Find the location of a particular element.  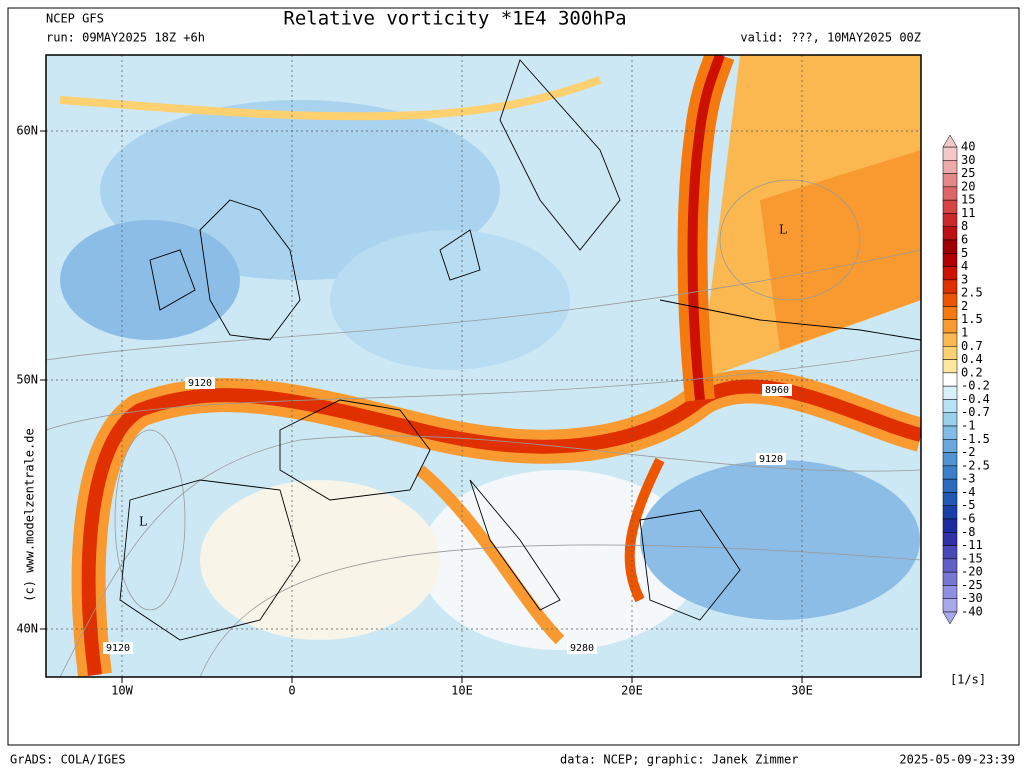

colorbar-label: -8 is located at coordinates (968, 532).